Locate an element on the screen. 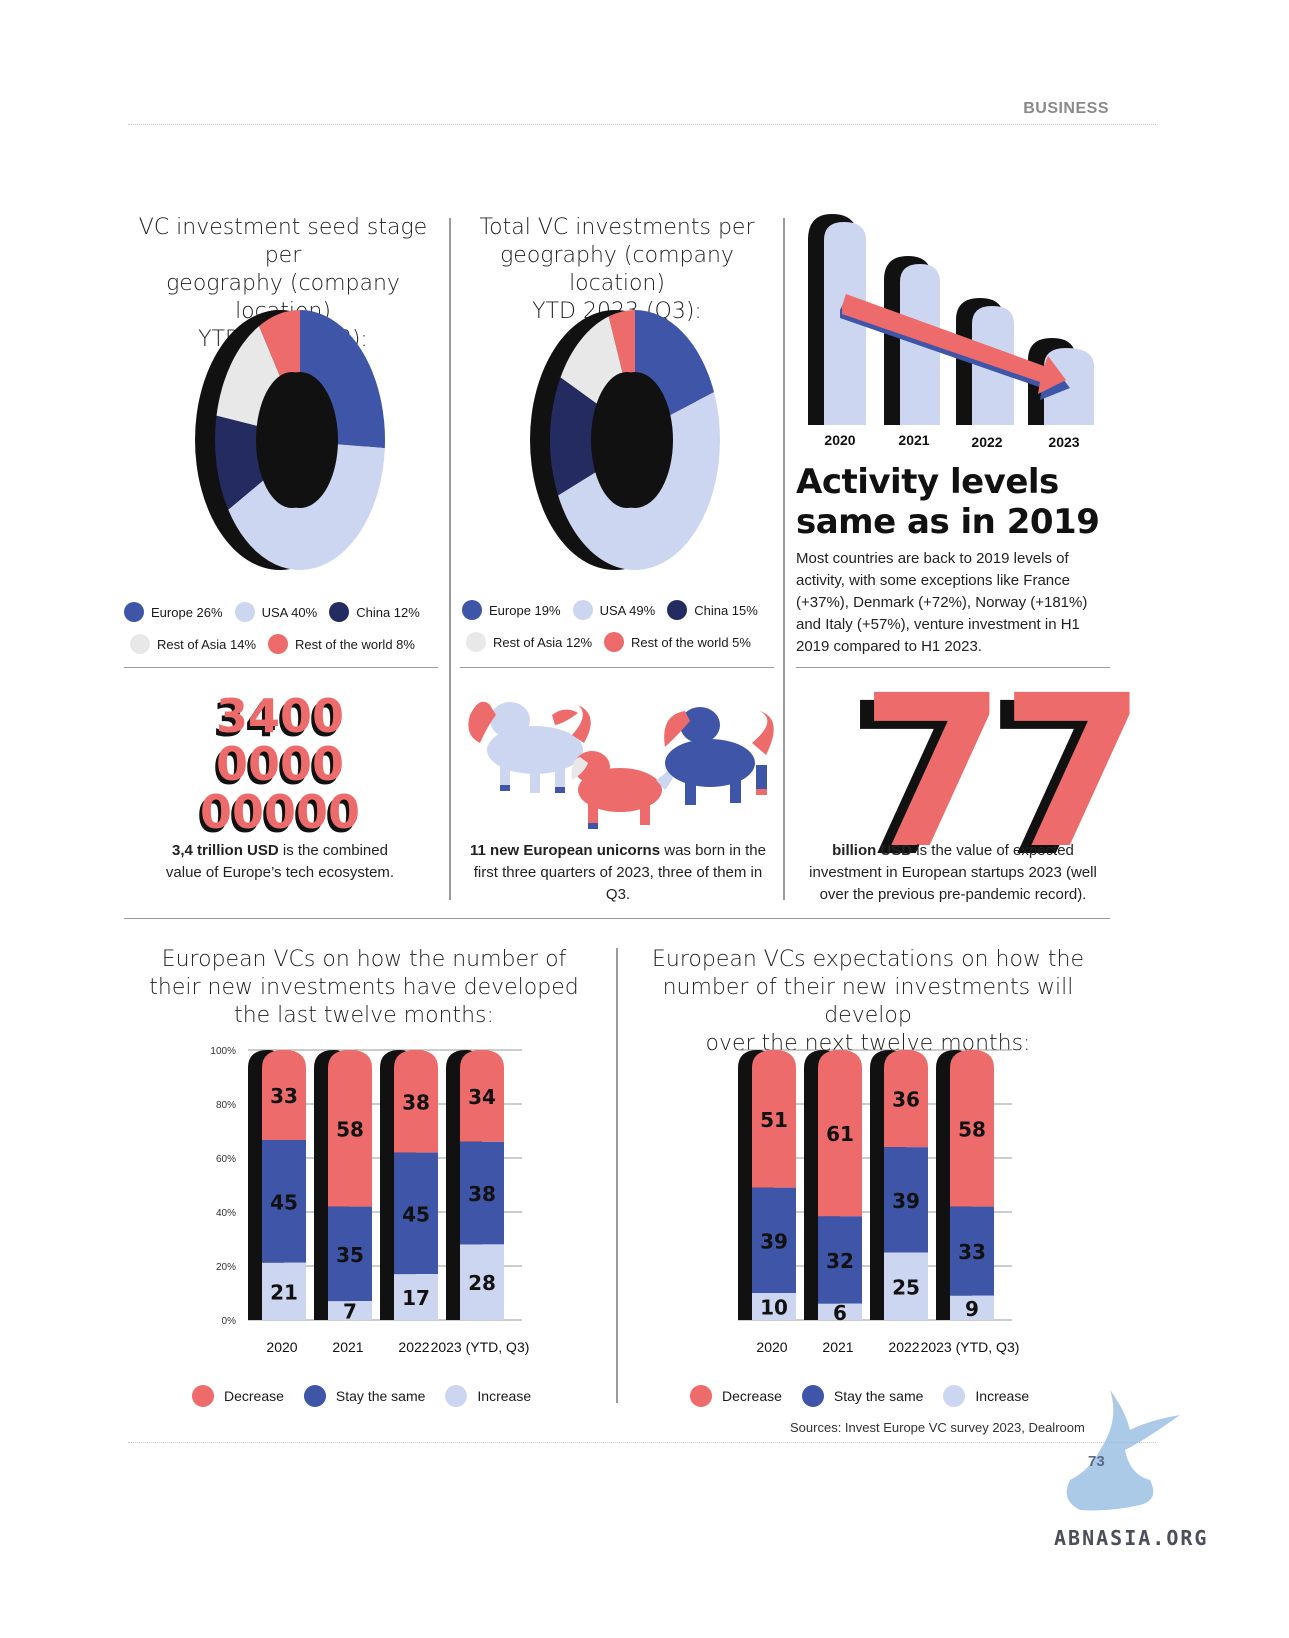  legend-europe: Europe 26% is located at coordinates (173, 612).